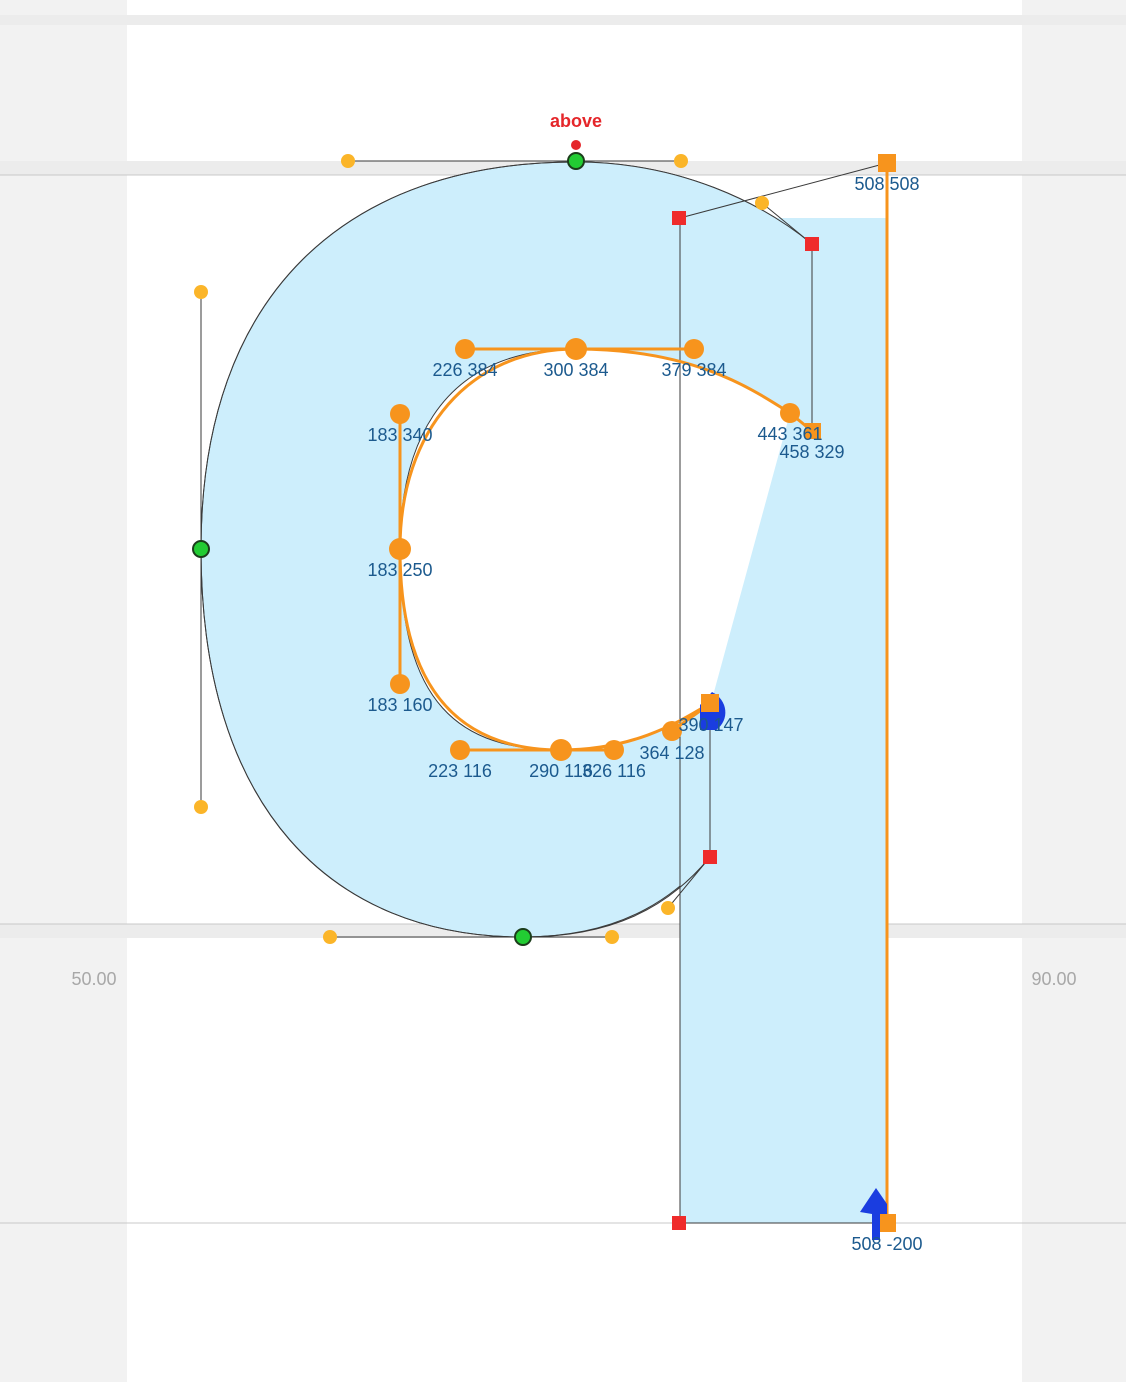 This screenshot has width=1126, height=1382. What do you see at coordinates (694, 296) in the screenshot?
I see `glyph-bowl-repaint` at bounding box center [694, 296].